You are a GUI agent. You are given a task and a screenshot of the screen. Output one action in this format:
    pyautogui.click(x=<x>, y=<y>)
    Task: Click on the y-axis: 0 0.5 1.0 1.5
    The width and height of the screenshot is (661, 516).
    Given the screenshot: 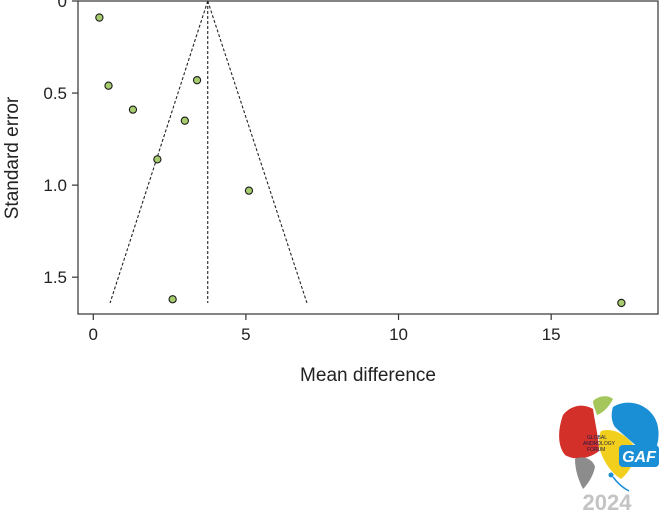 What is the action you would take?
    pyautogui.click(x=60, y=143)
    